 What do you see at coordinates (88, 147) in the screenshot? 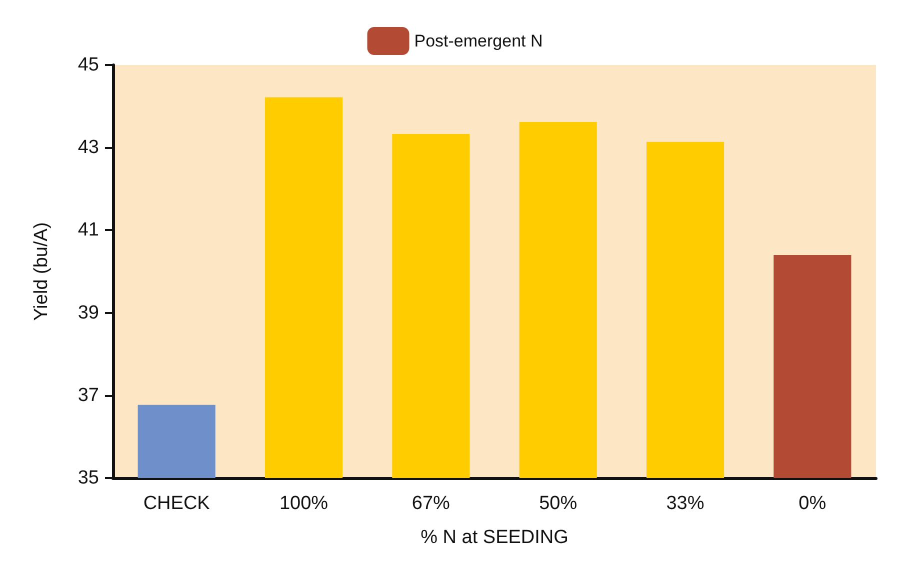
I see `y-tick-label: 43` at bounding box center [88, 147].